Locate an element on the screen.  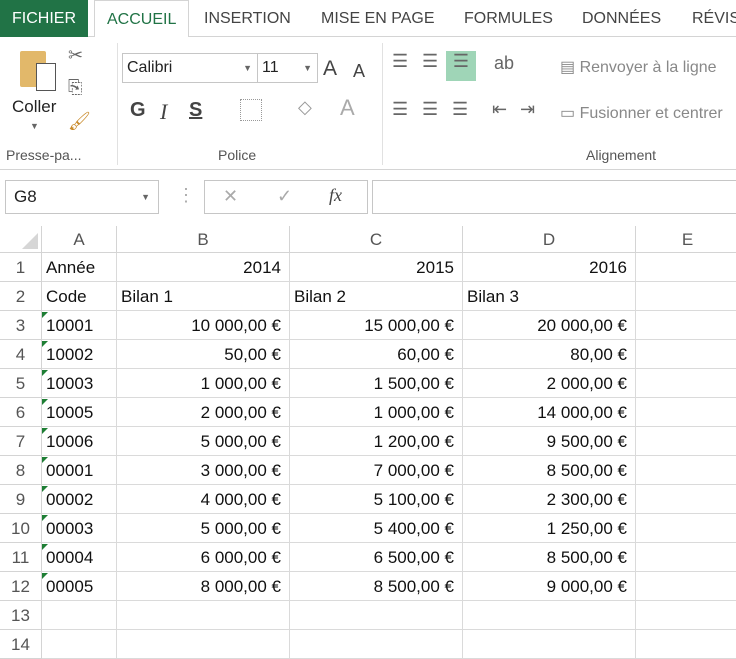
cell-e11 is located at coordinates (686, 557).